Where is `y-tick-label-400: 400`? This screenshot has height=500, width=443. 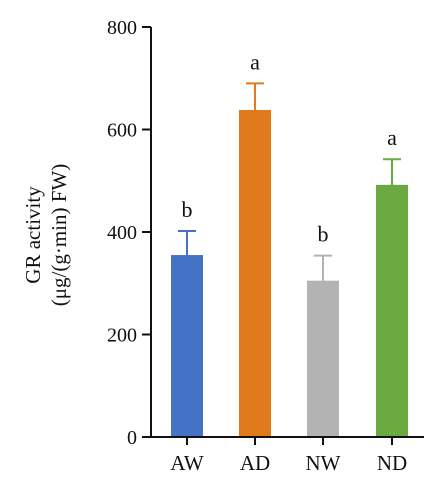
y-tick-label-400: 400 is located at coordinates (122, 233).